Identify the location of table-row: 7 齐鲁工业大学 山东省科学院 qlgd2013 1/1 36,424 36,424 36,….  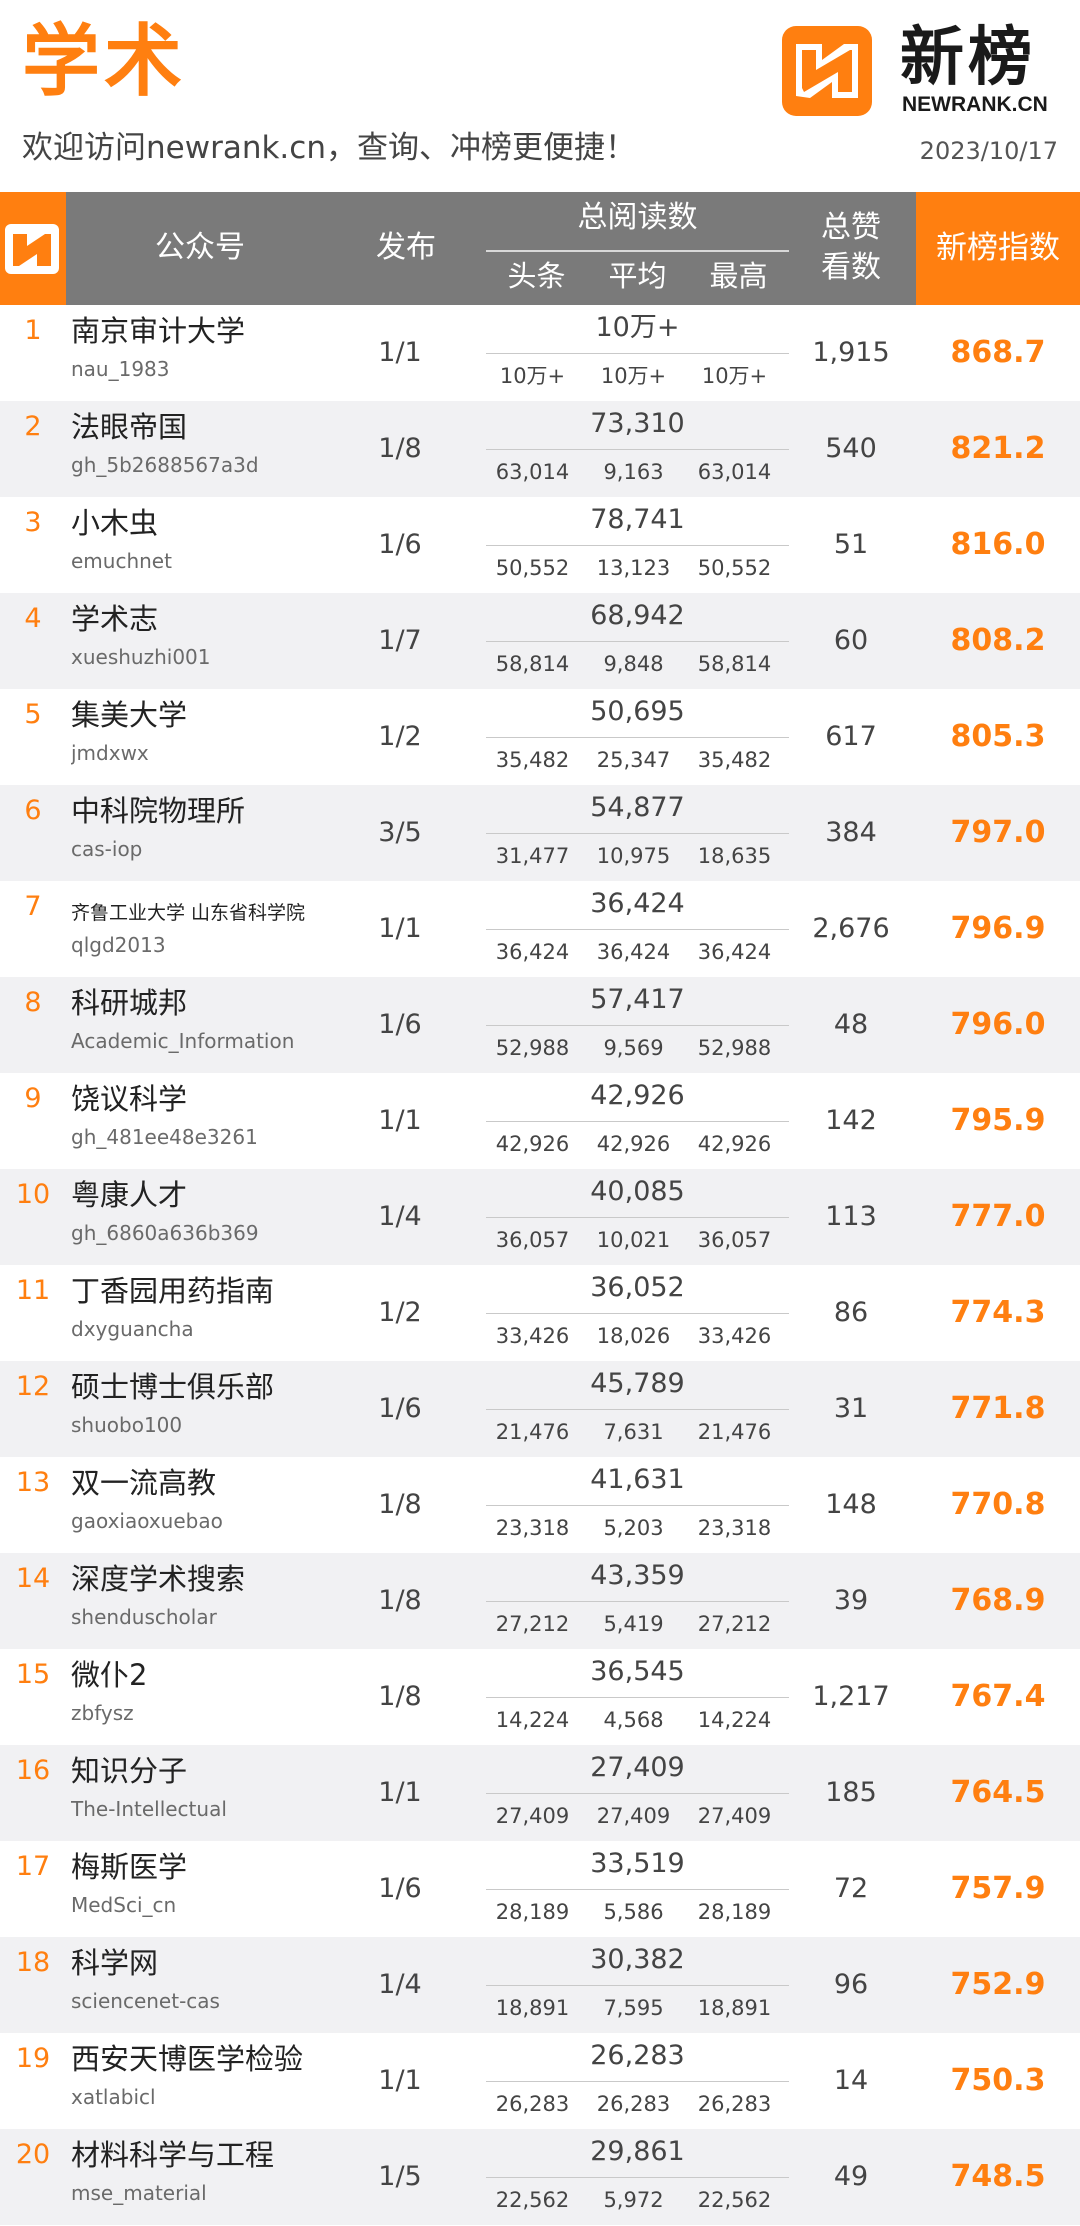
(540, 929).